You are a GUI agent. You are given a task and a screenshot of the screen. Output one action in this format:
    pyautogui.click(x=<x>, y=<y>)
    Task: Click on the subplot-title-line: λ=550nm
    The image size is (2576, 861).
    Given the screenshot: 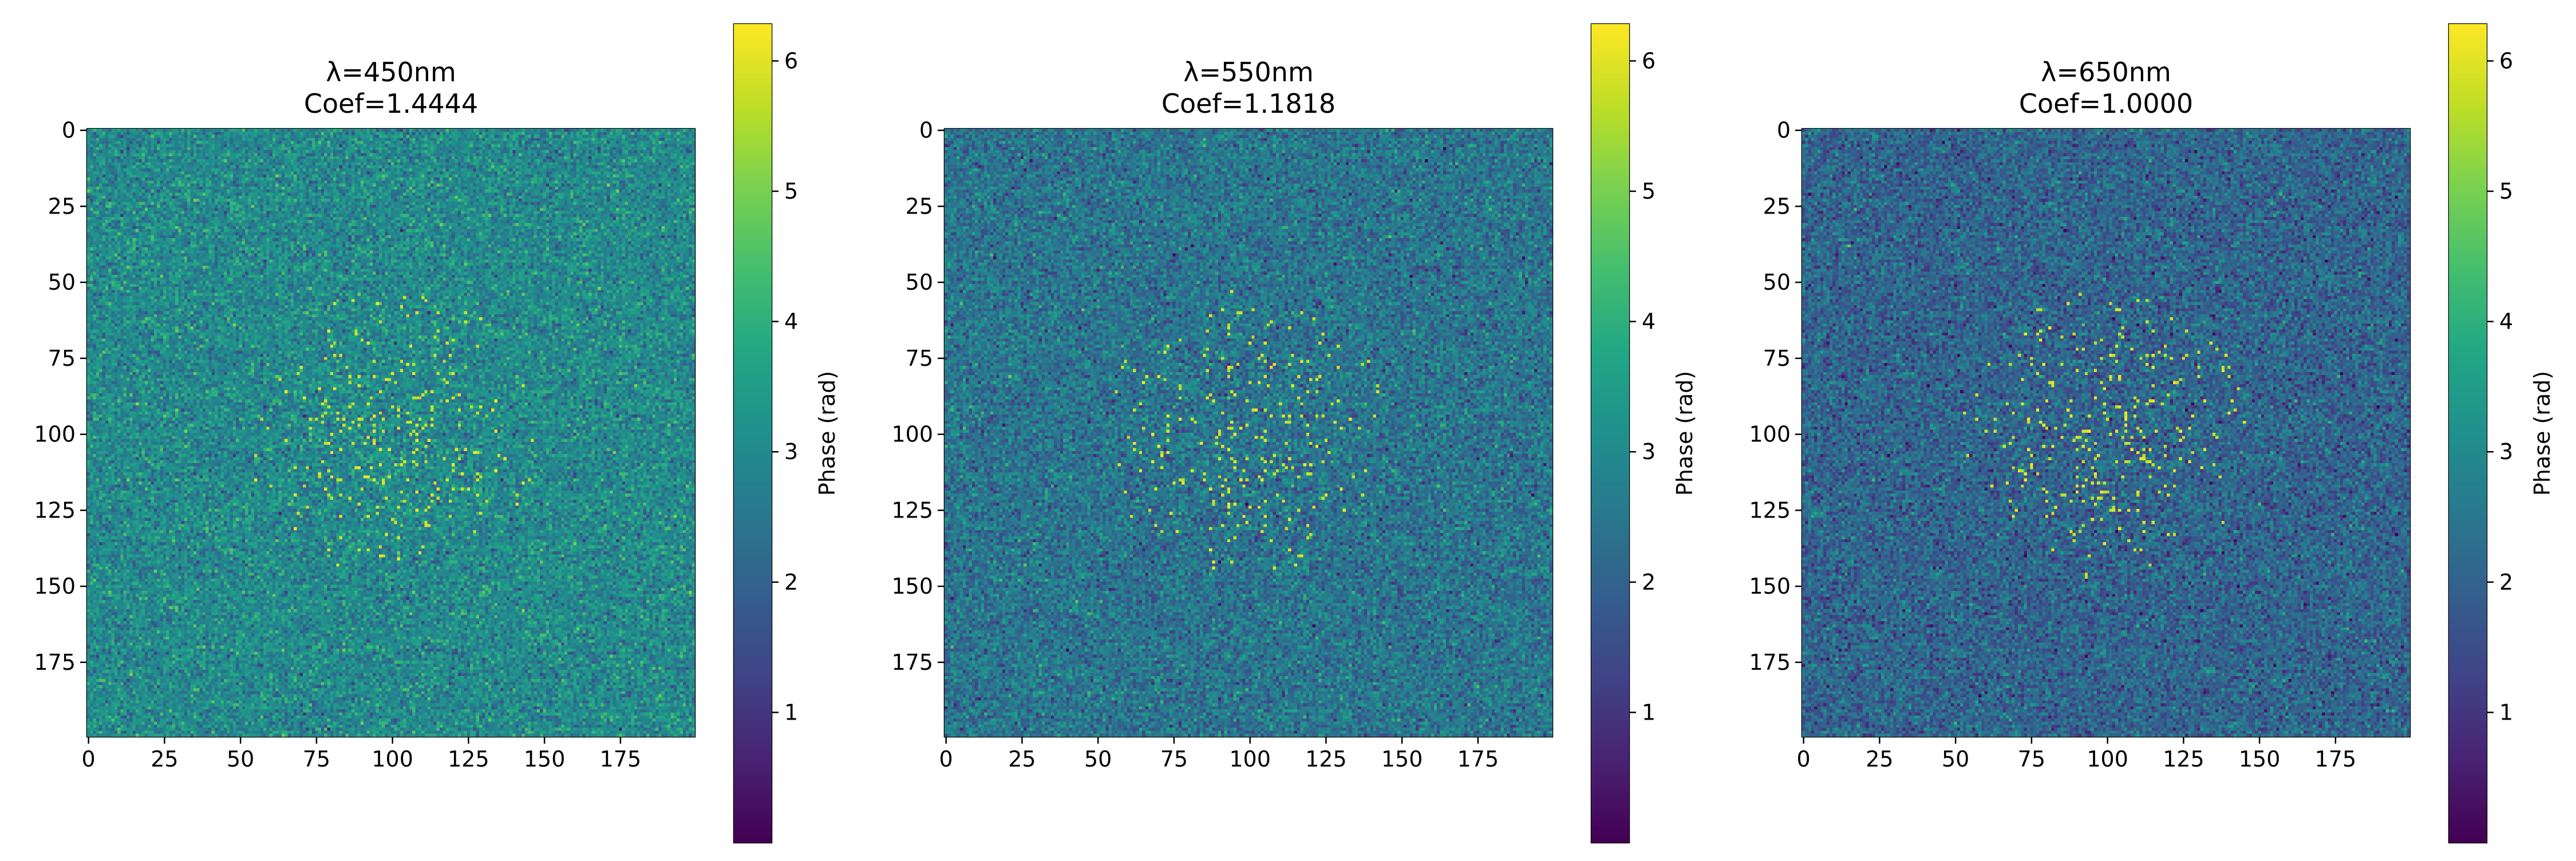 What is the action you would take?
    pyautogui.click(x=1248, y=72)
    